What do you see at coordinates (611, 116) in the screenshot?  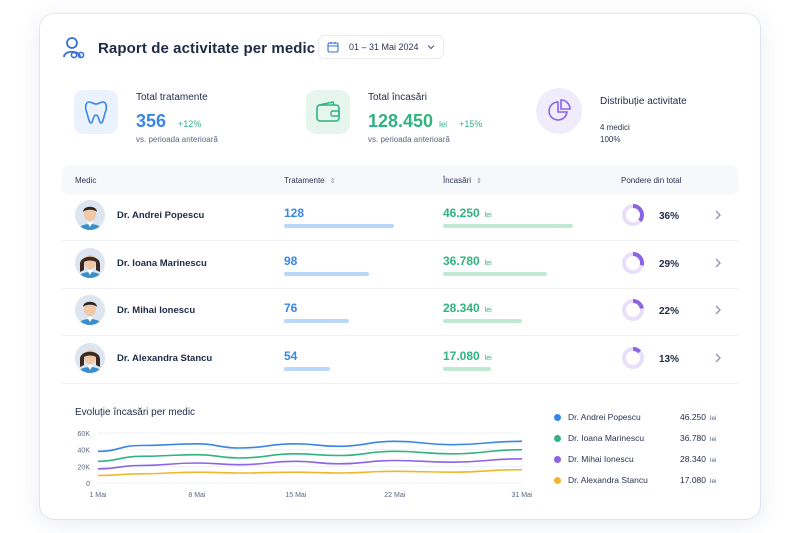 I see `kpi-distribution: Distribuție activitate 4 medici 100%` at bounding box center [611, 116].